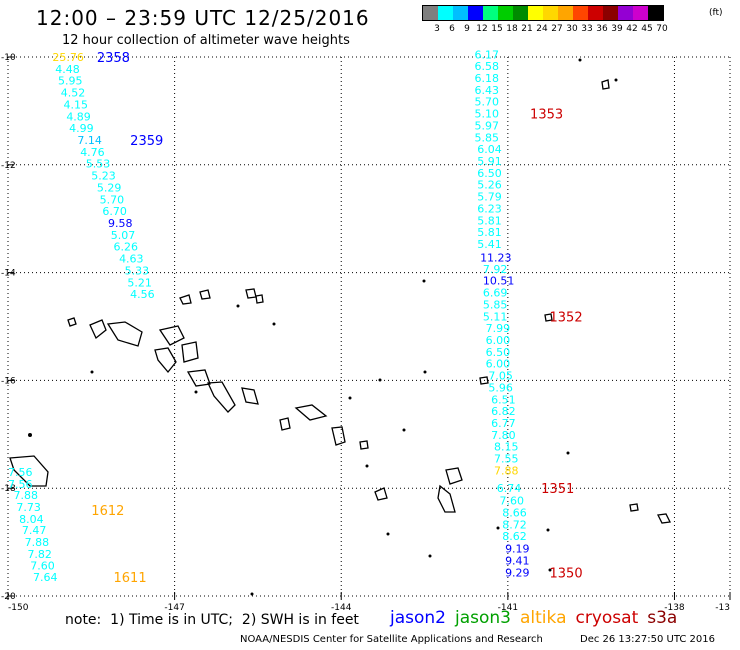 This screenshot has width=740, height=650. Describe the element at coordinates (722, 608) in the screenshot. I see `x-tick-label: -13` at that location.